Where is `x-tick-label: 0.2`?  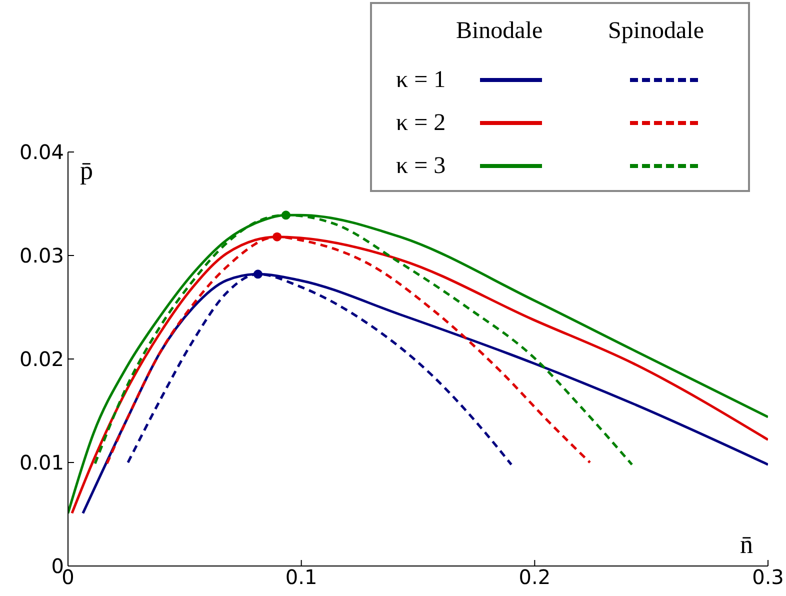
x-tick-label: 0.2 is located at coordinates (534, 577).